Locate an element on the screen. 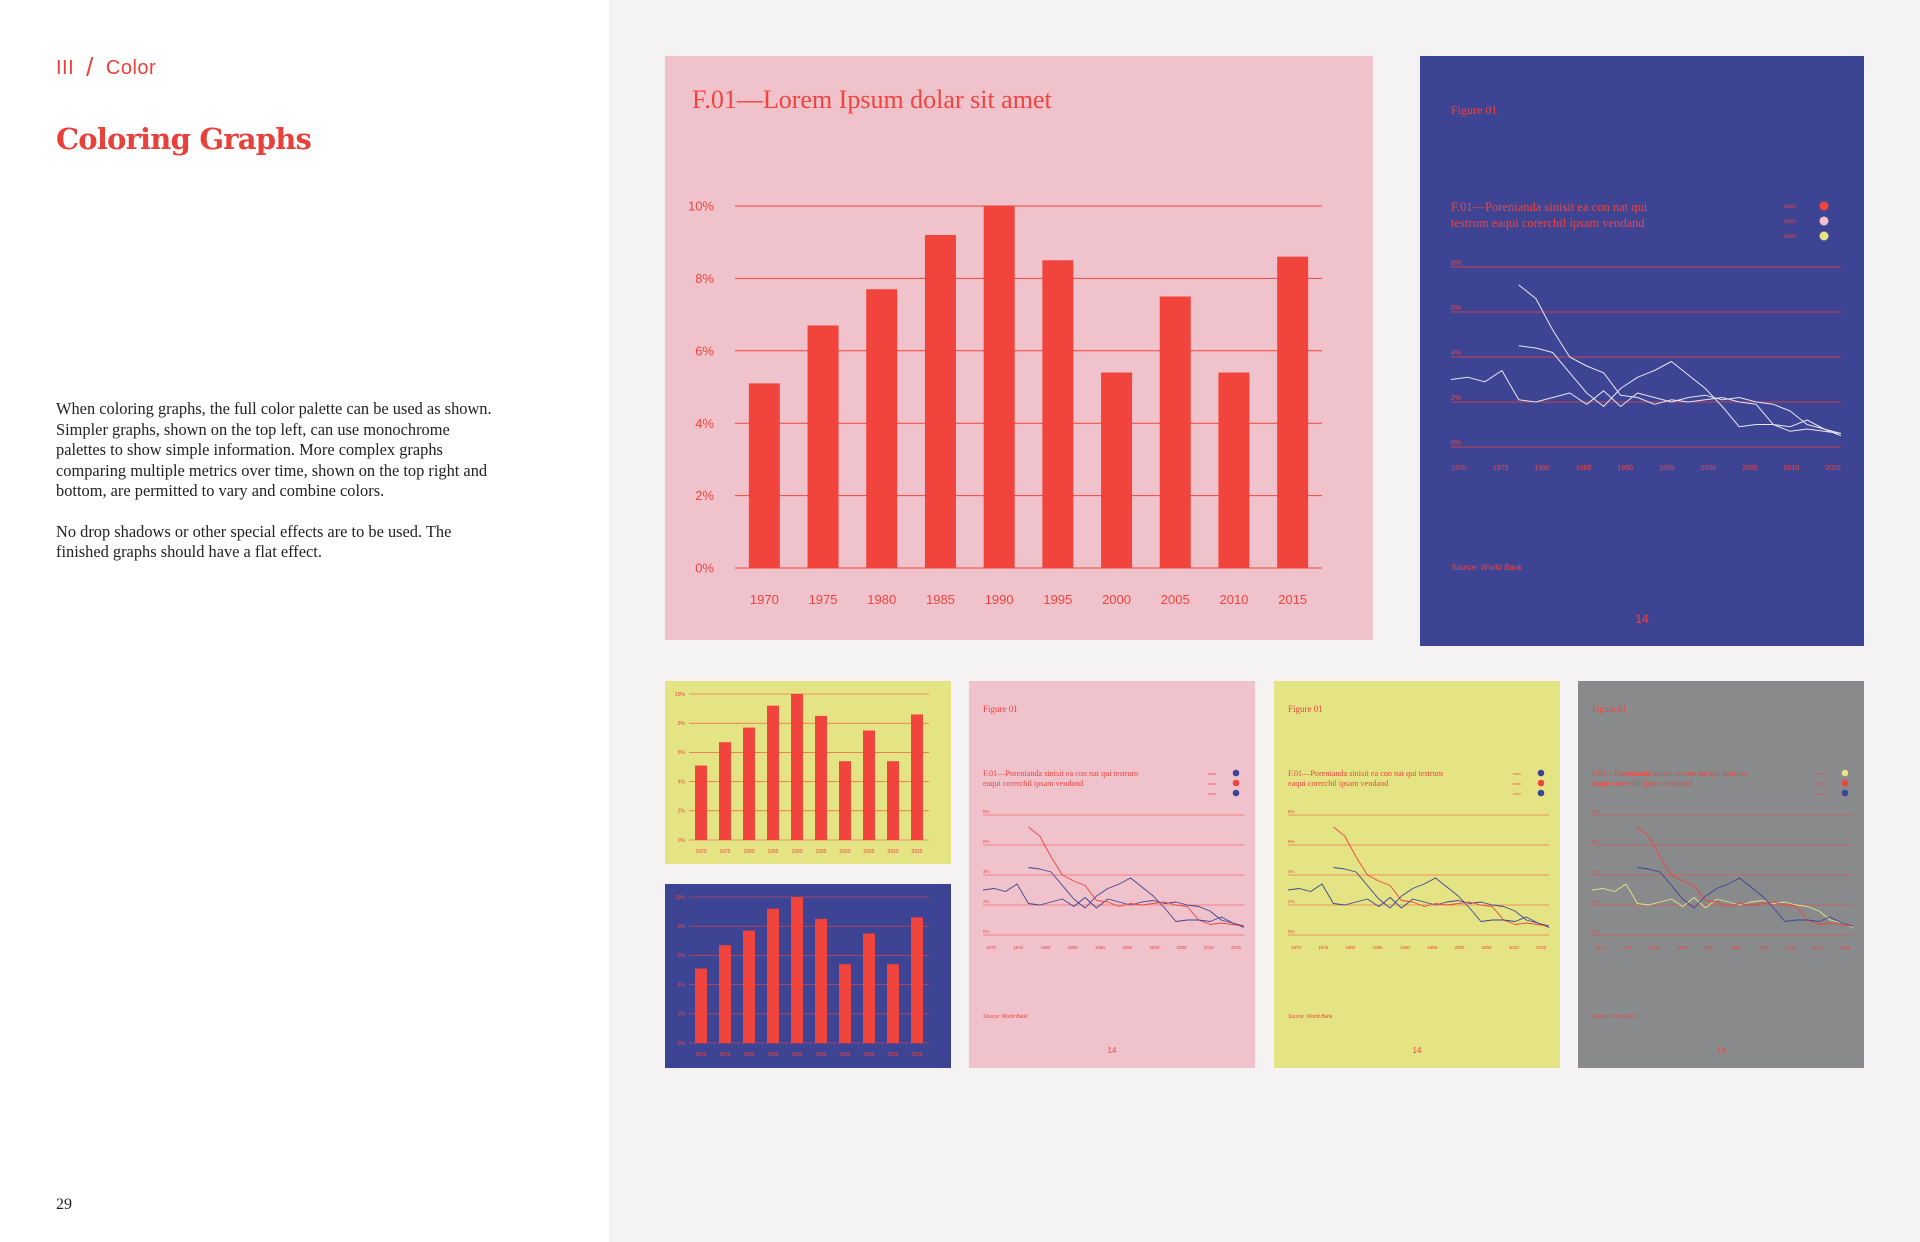  legend-label: xxxx is located at coordinates (1790, 237).